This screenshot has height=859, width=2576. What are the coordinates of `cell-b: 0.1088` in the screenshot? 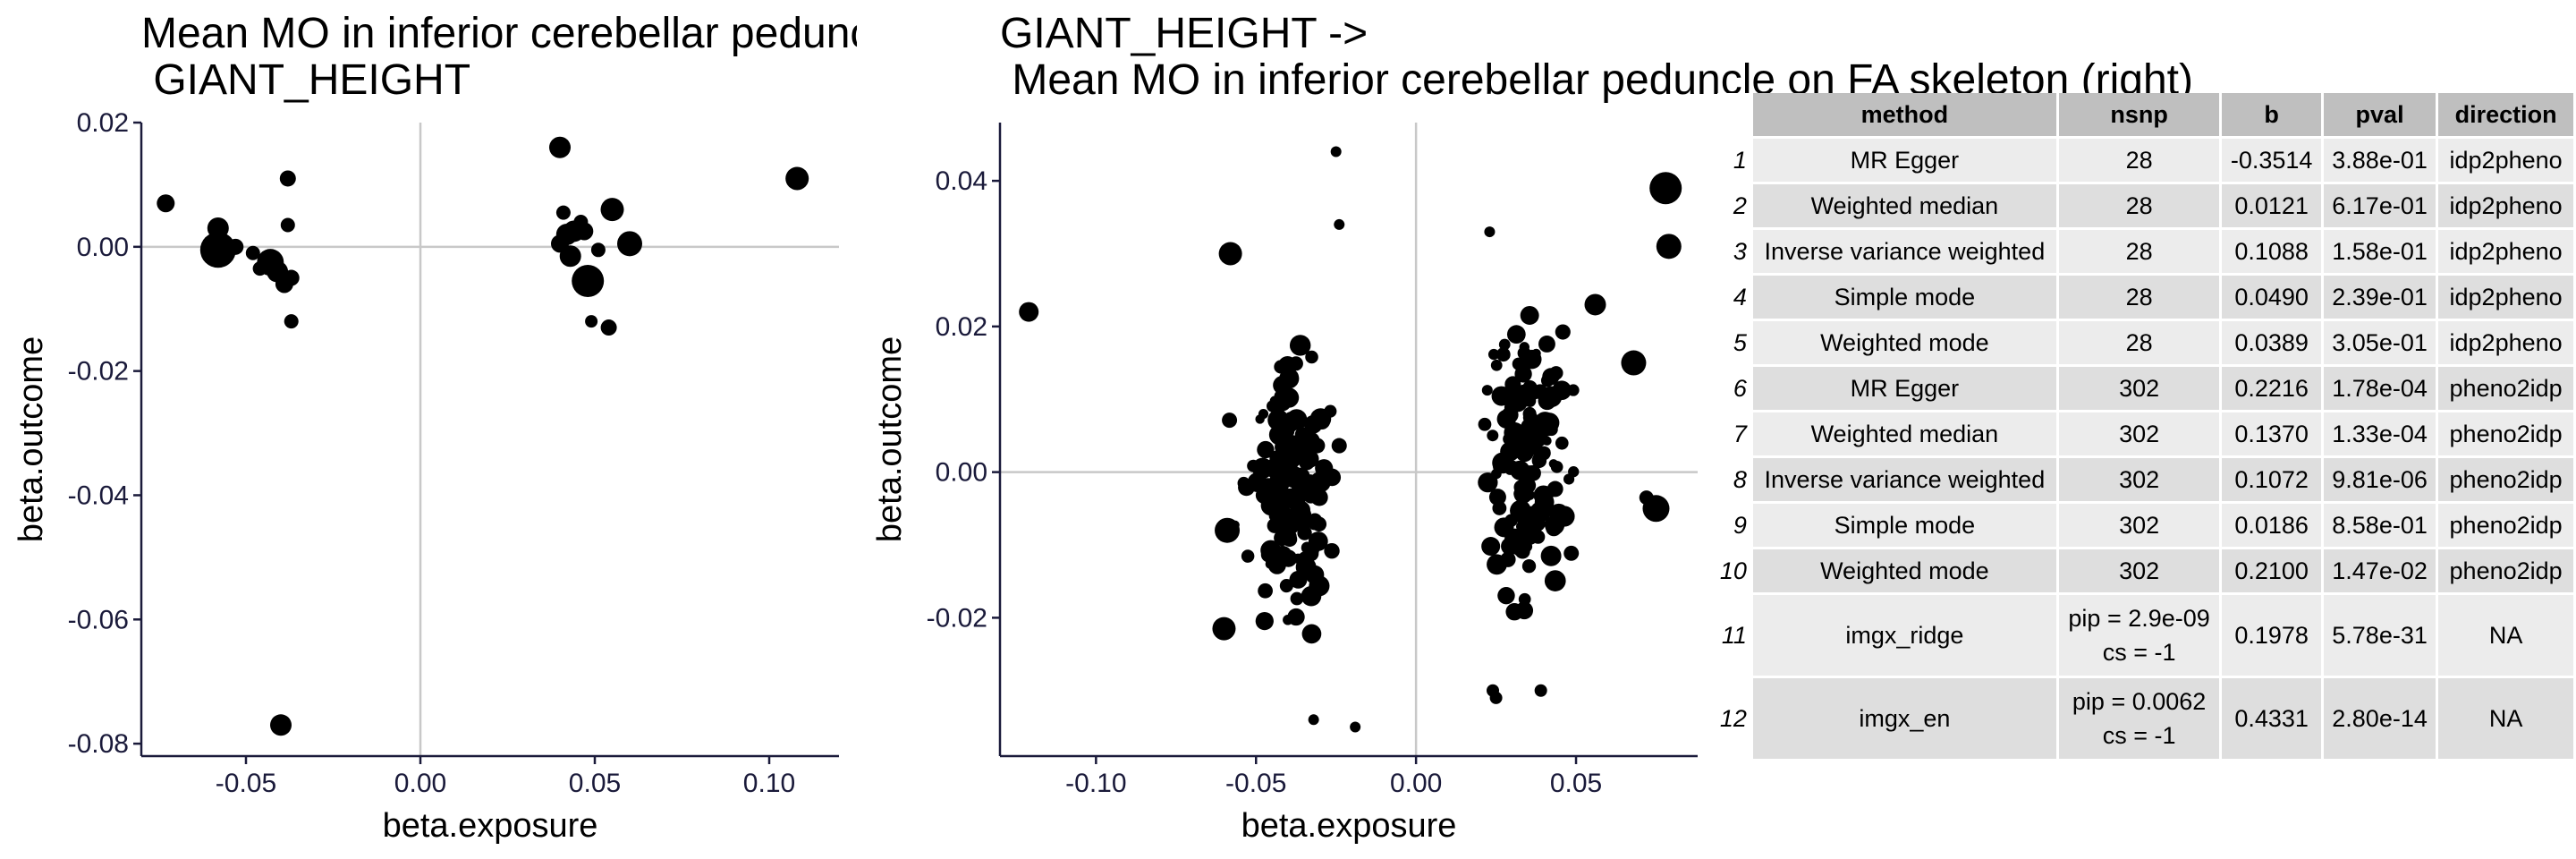 It's located at (2273, 253).